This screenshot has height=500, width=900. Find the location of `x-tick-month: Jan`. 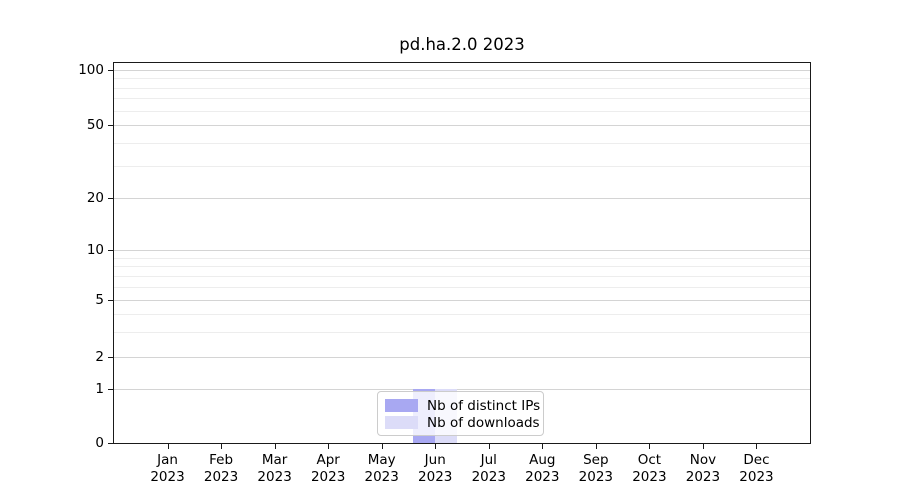

x-tick-month: Jan is located at coordinates (167, 460).